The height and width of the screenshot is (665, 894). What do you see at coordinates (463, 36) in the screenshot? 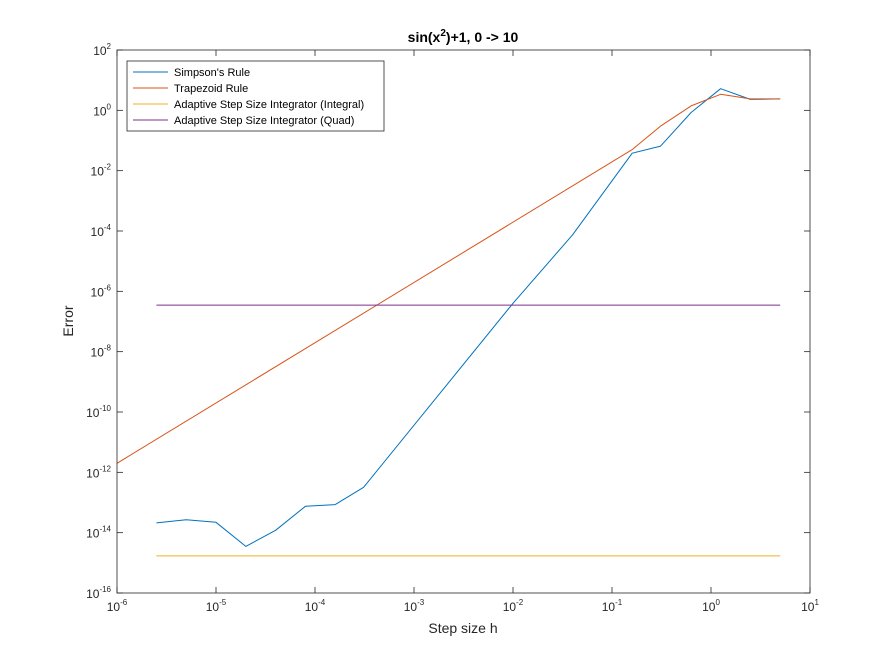
I see `chart-title: sin(x2)+1, 0 -> 10` at bounding box center [463, 36].